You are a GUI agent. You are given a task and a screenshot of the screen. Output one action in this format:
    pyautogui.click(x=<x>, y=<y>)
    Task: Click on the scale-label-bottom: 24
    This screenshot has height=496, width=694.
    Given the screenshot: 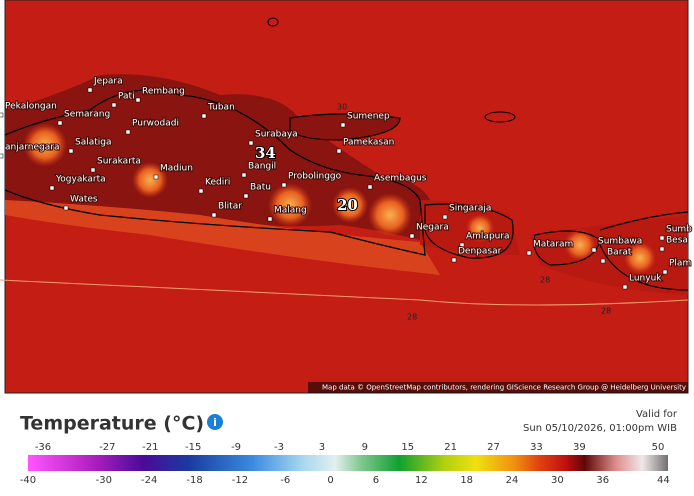 What is the action you would take?
    pyautogui.click(x=512, y=480)
    